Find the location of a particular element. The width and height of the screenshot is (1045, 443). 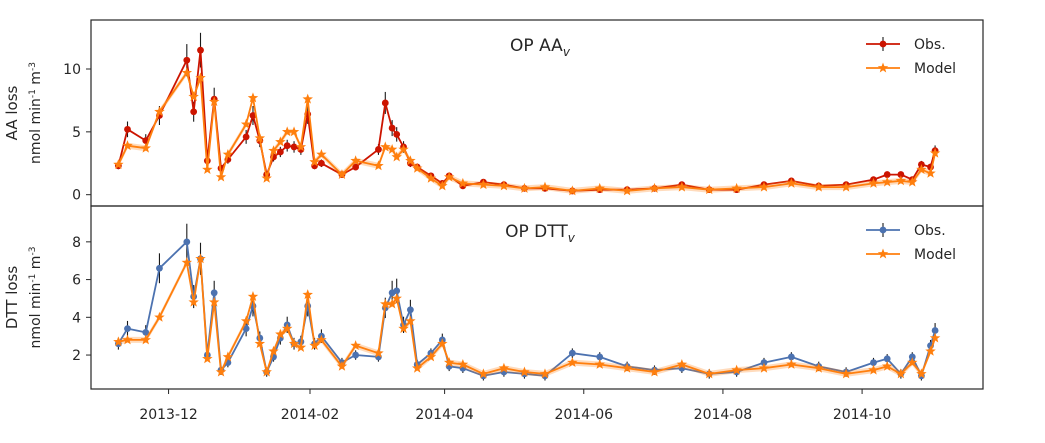

y-tick-label: 6 is located at coordinates (76, 281).